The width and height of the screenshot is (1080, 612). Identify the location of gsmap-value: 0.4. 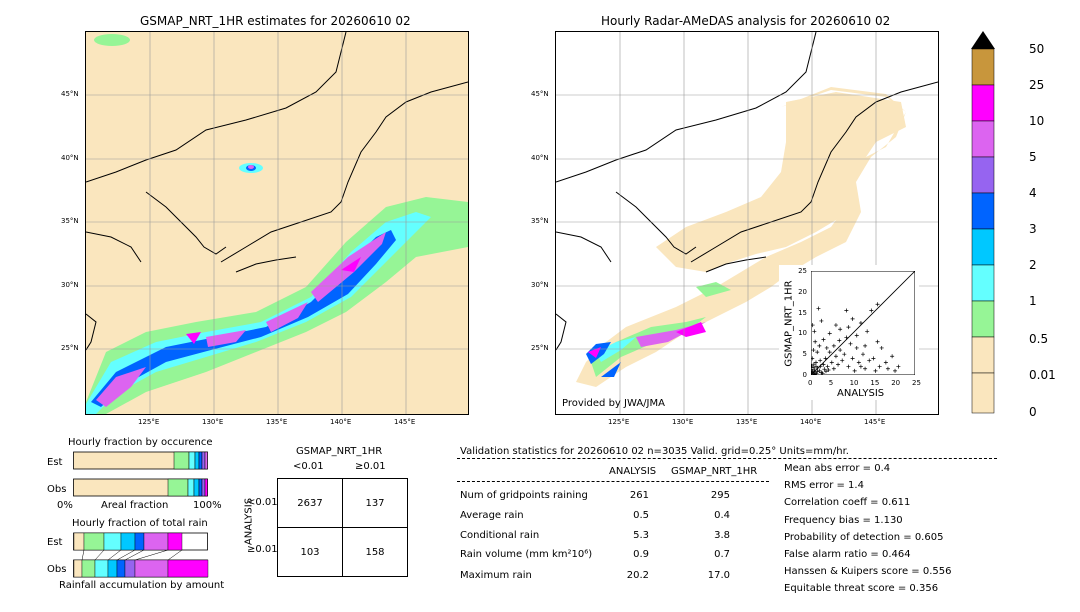
(722, 515).